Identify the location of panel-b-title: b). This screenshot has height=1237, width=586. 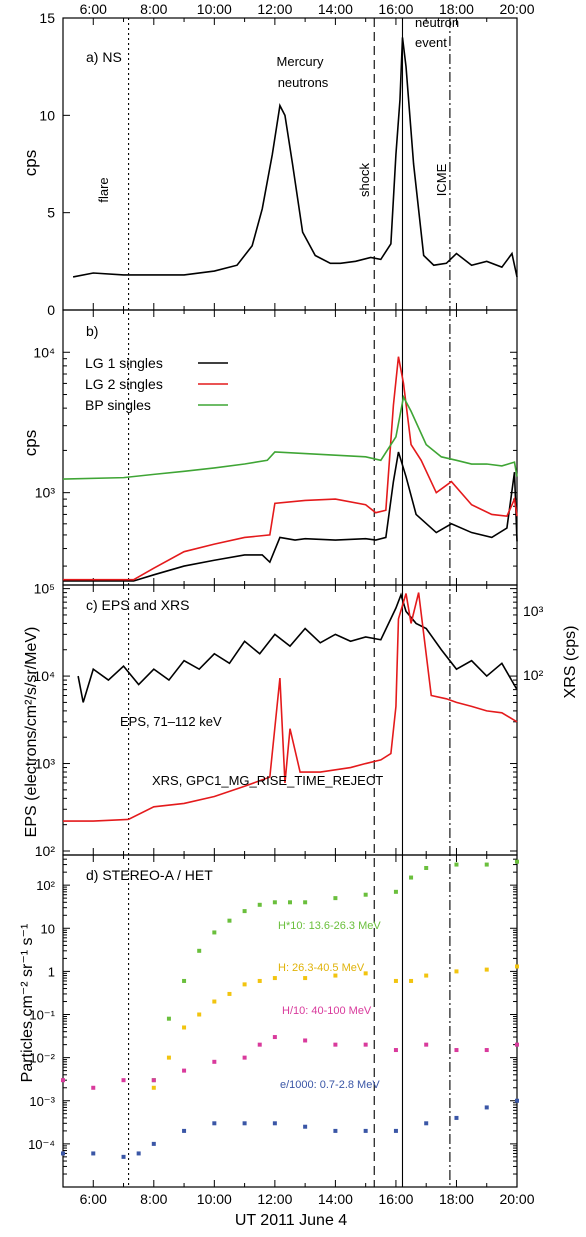
(92, 331).